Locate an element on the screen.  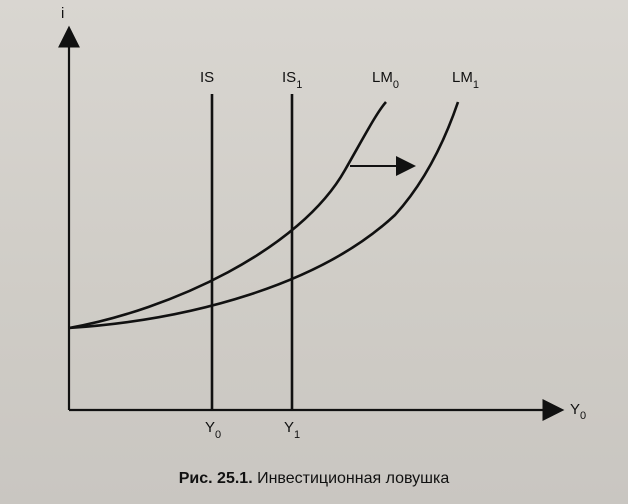
lm1-label: LM1 is located at coordinates (465, 80).